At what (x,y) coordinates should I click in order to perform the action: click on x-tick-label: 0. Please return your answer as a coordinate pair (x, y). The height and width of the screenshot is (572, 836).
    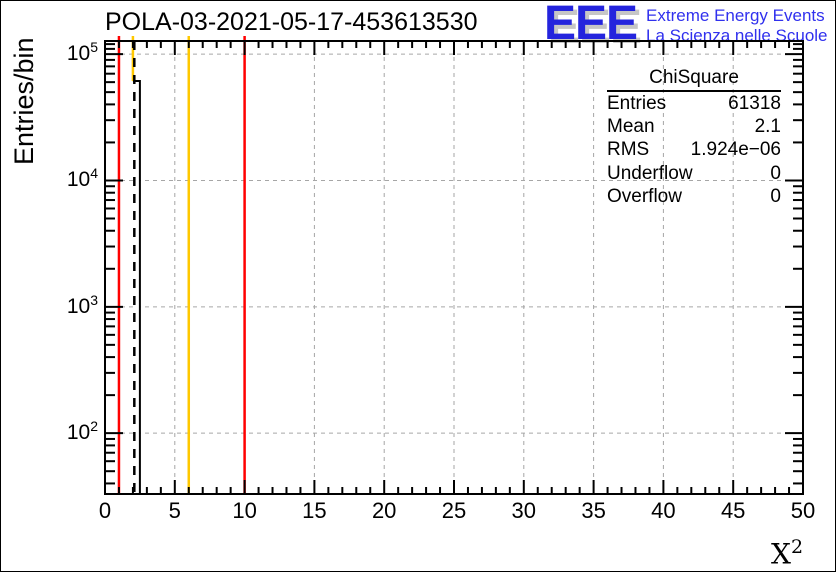
    Looking at the image, I should click on (105, 510).